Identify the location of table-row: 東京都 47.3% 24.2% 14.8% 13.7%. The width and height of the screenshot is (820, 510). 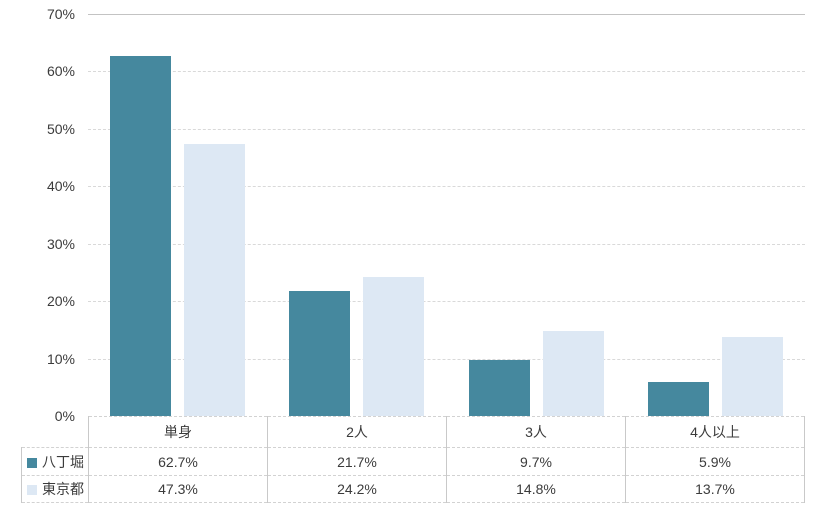
(413, 489).